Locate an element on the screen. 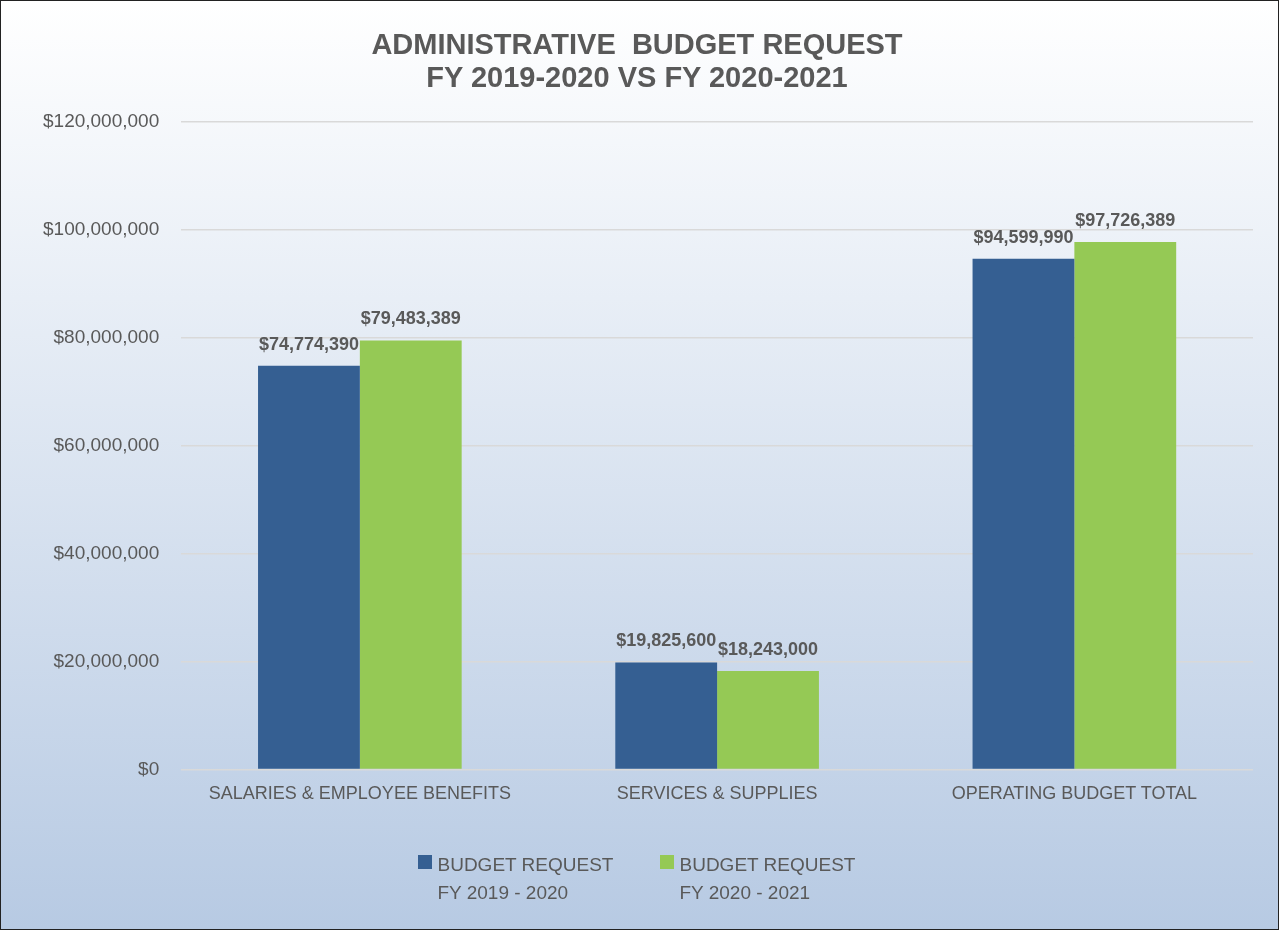 This screenshot has height=930, width=1279. data-label: $94,599,990 is located at coordinates (1023, 236).